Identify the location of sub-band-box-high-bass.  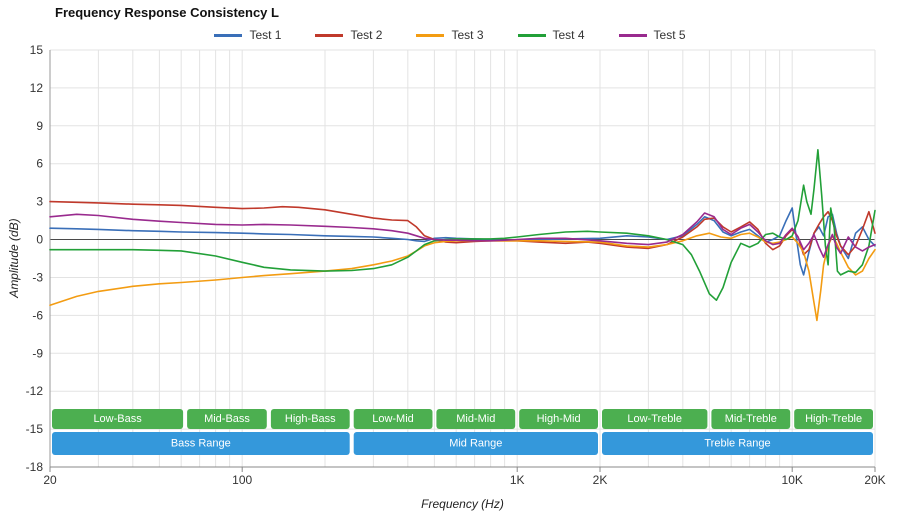
(310, 419).